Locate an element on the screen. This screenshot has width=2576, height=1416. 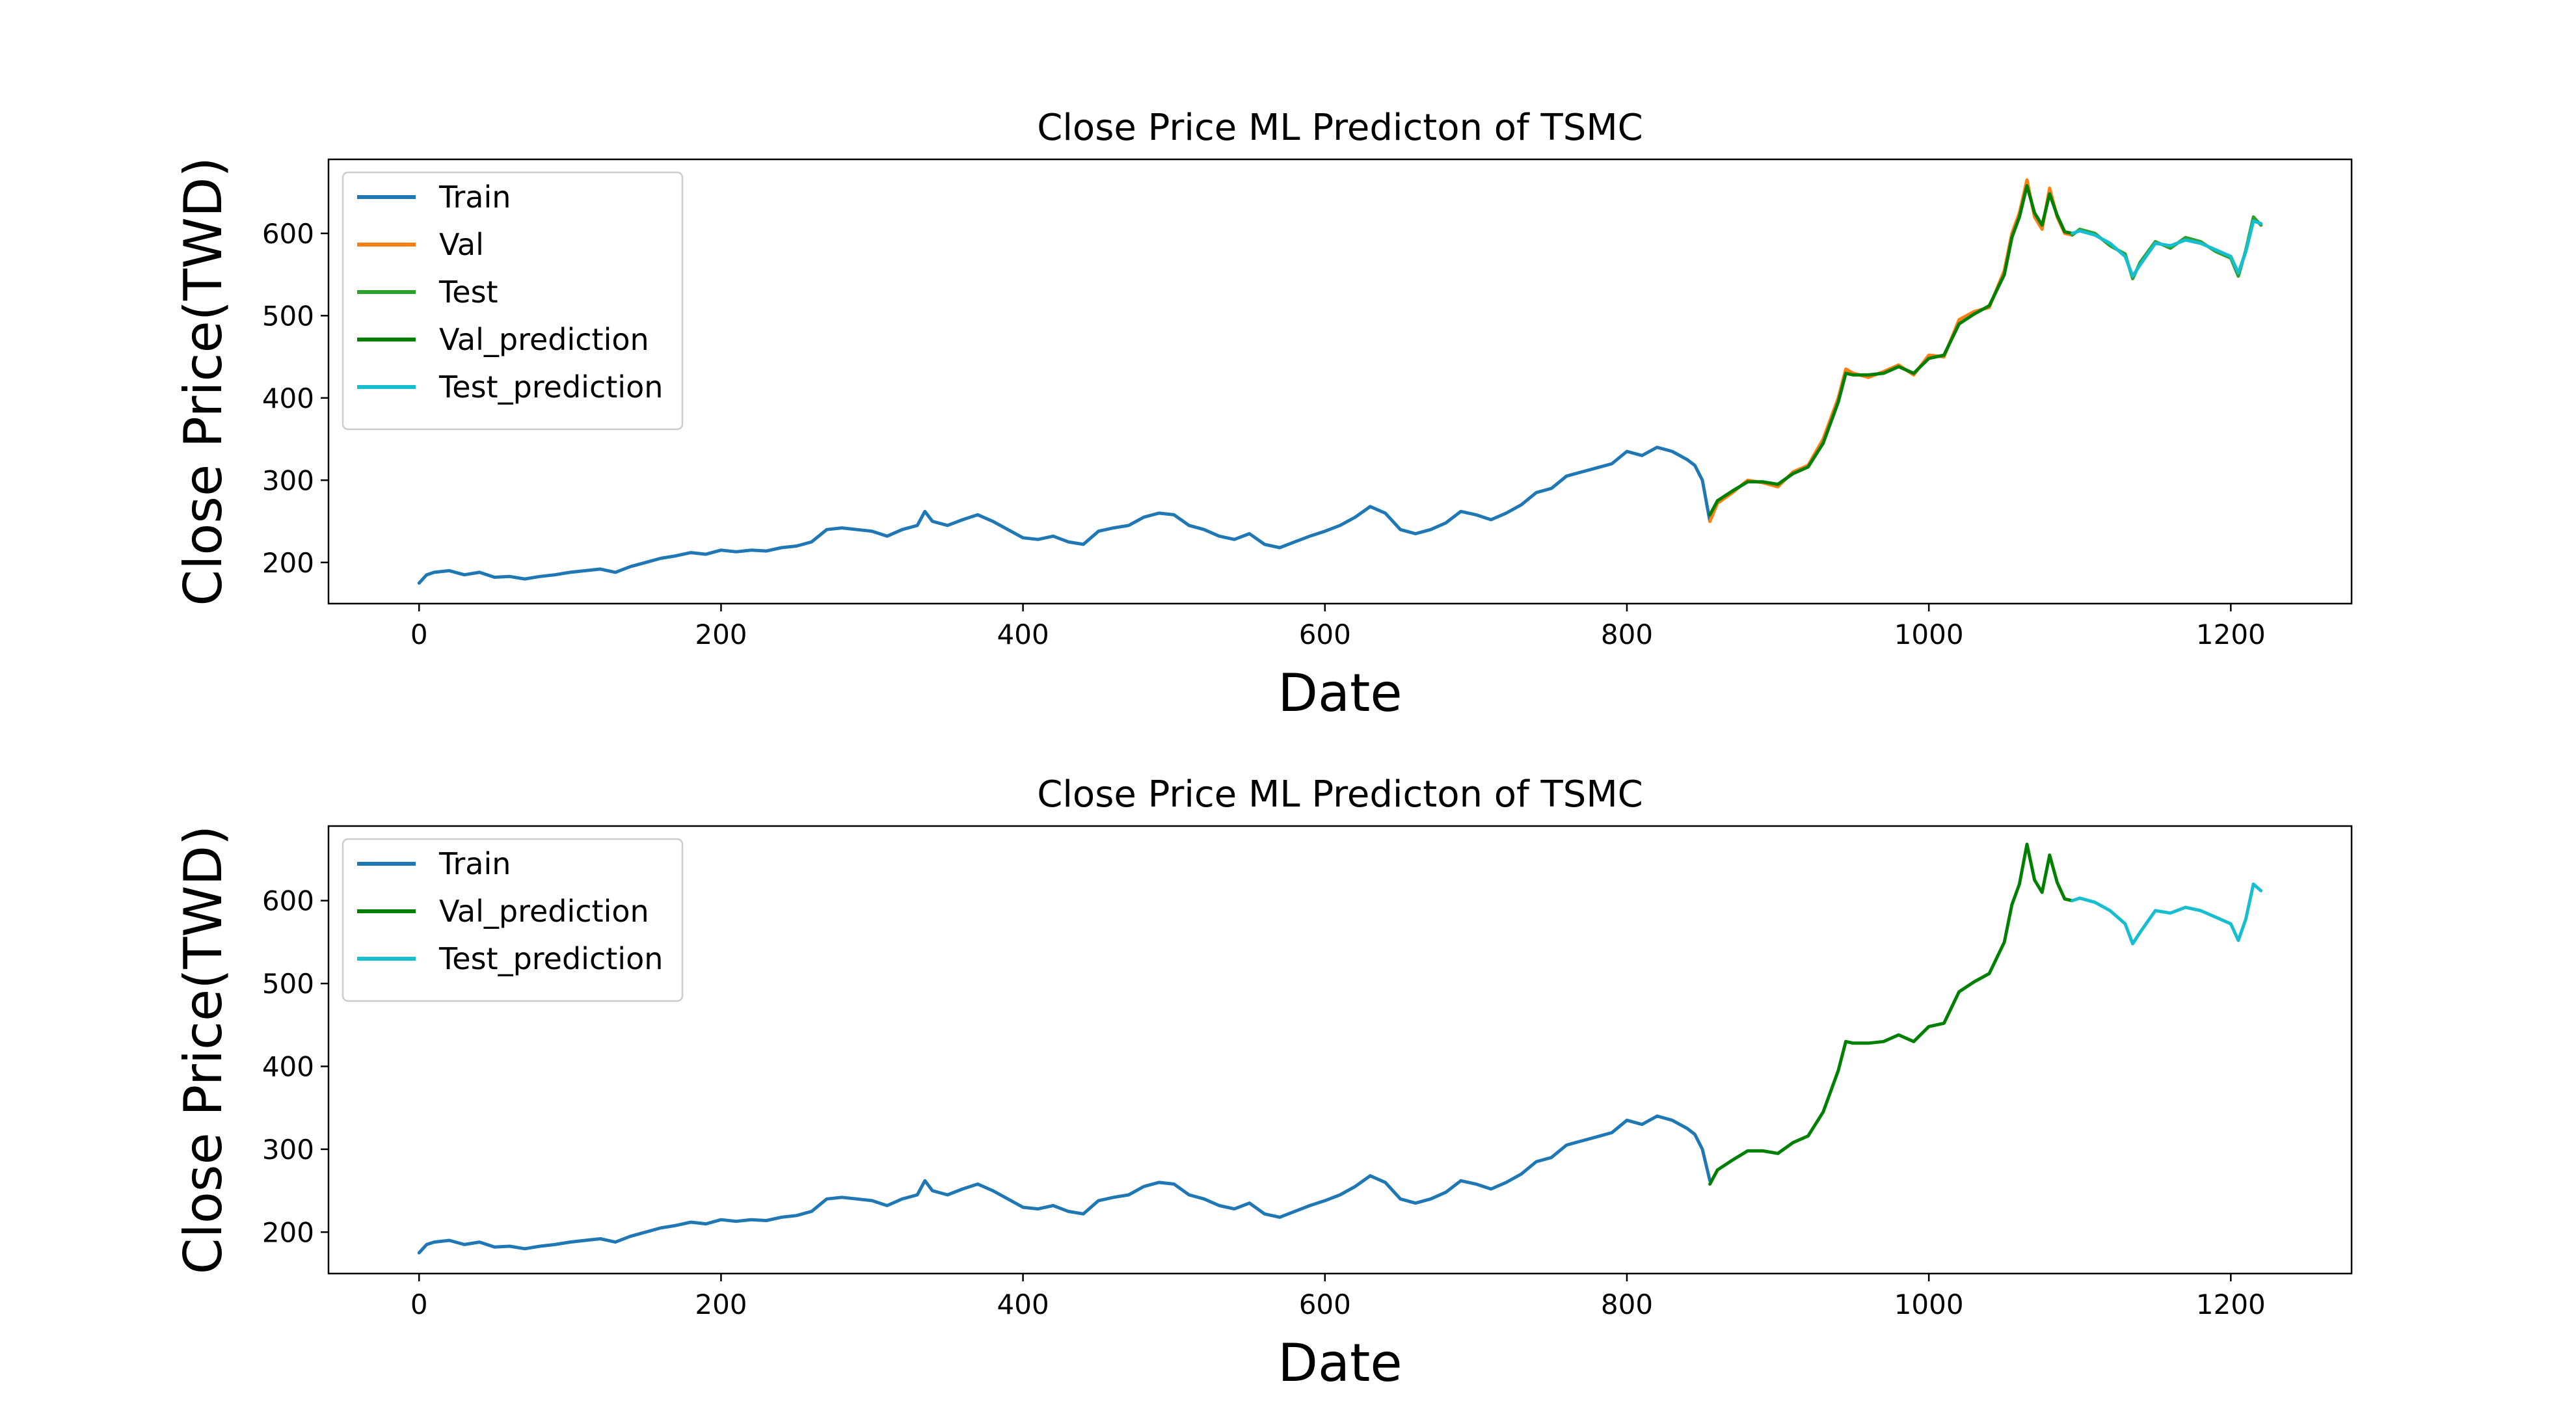
series-line-val is located at coordinates (1891, 351).